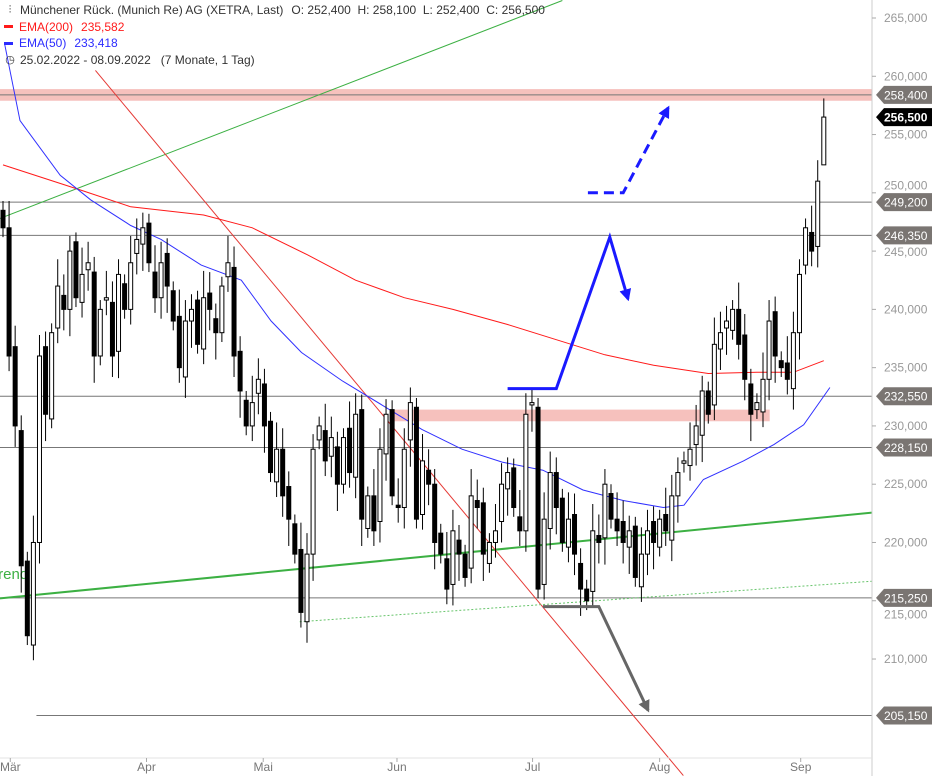 The image size is (932, 776). I want to click on gray-bear-arrow, so click(596, 659).